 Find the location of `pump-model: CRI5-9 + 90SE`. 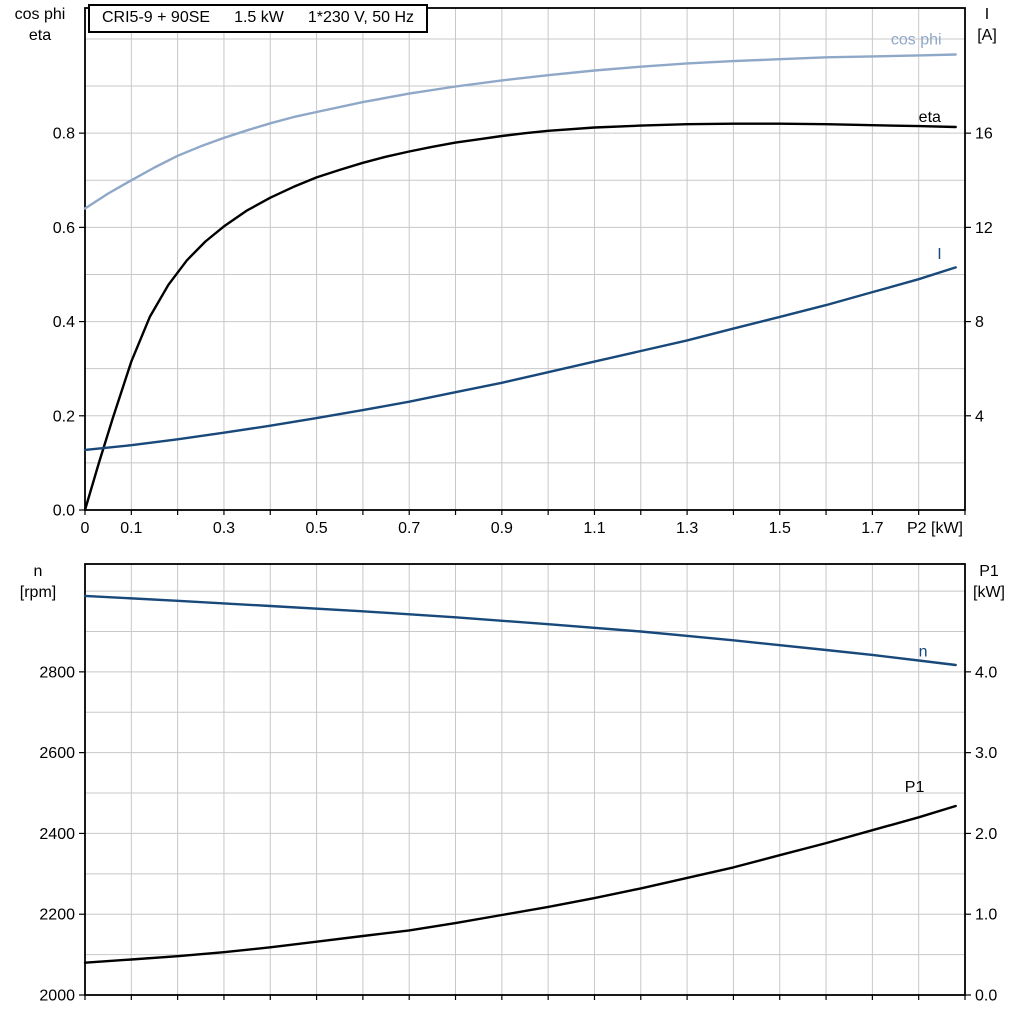

pump-model: CRI5-9 + 90SE is located at coordinates (156, 17).